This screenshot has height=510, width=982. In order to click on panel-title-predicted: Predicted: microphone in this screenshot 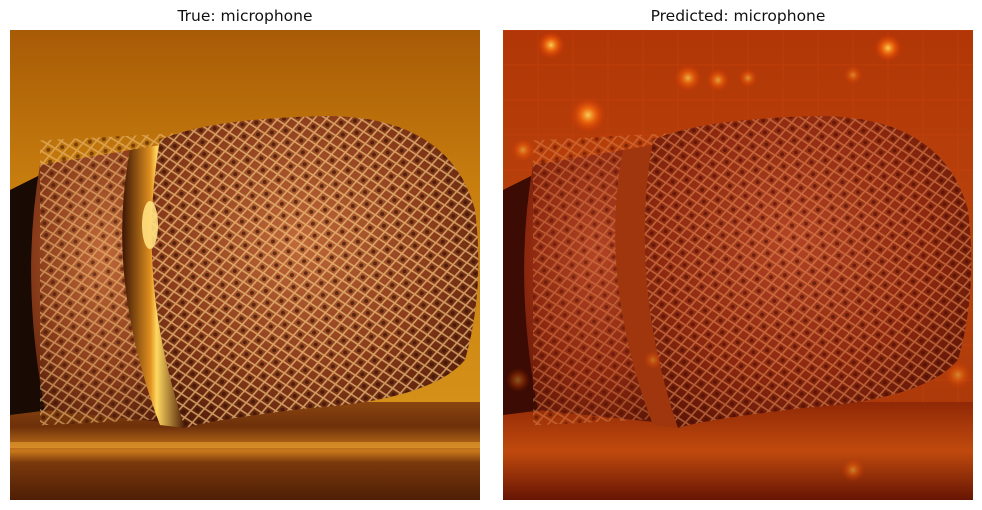, I will do `click(738, 16)`.